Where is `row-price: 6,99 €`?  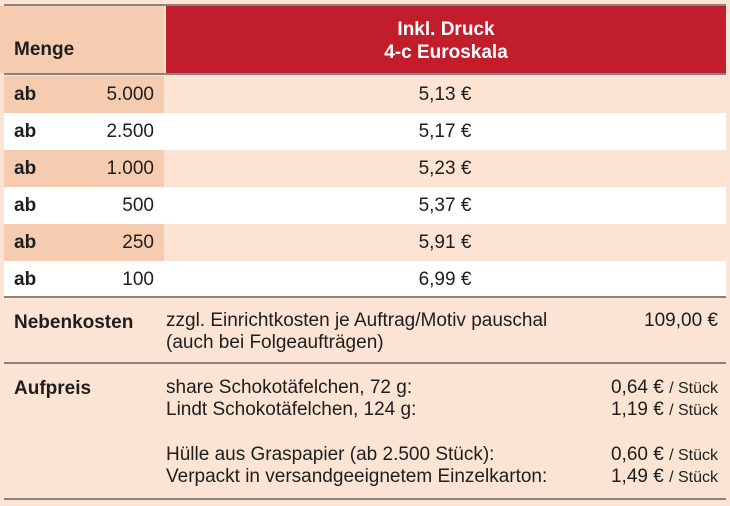 row-price: 6,99 € is located at coordinates (445, 279).